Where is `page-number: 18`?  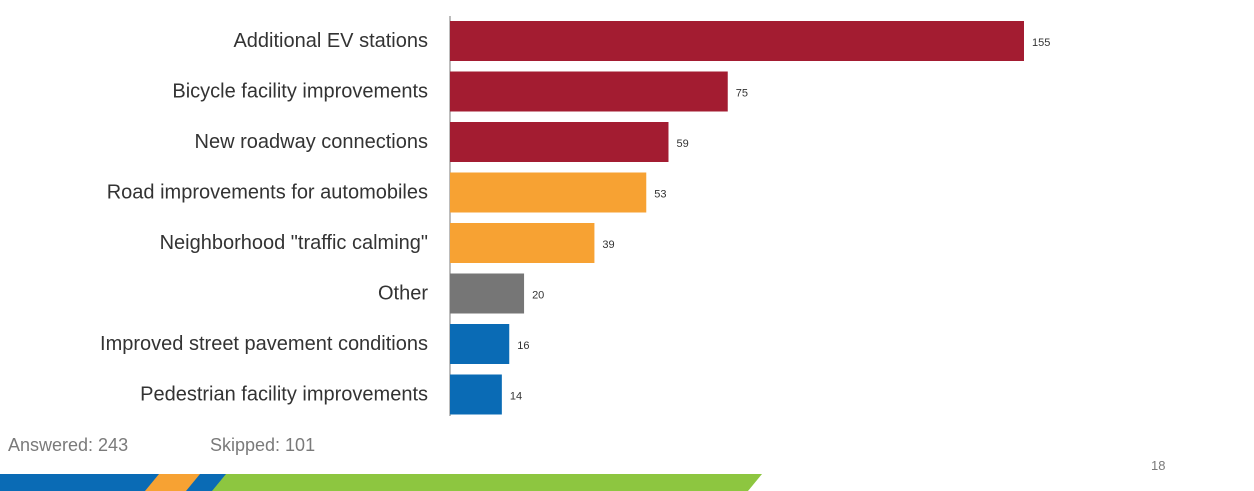 page-number: 18 is located at coordinates (1158, 465).